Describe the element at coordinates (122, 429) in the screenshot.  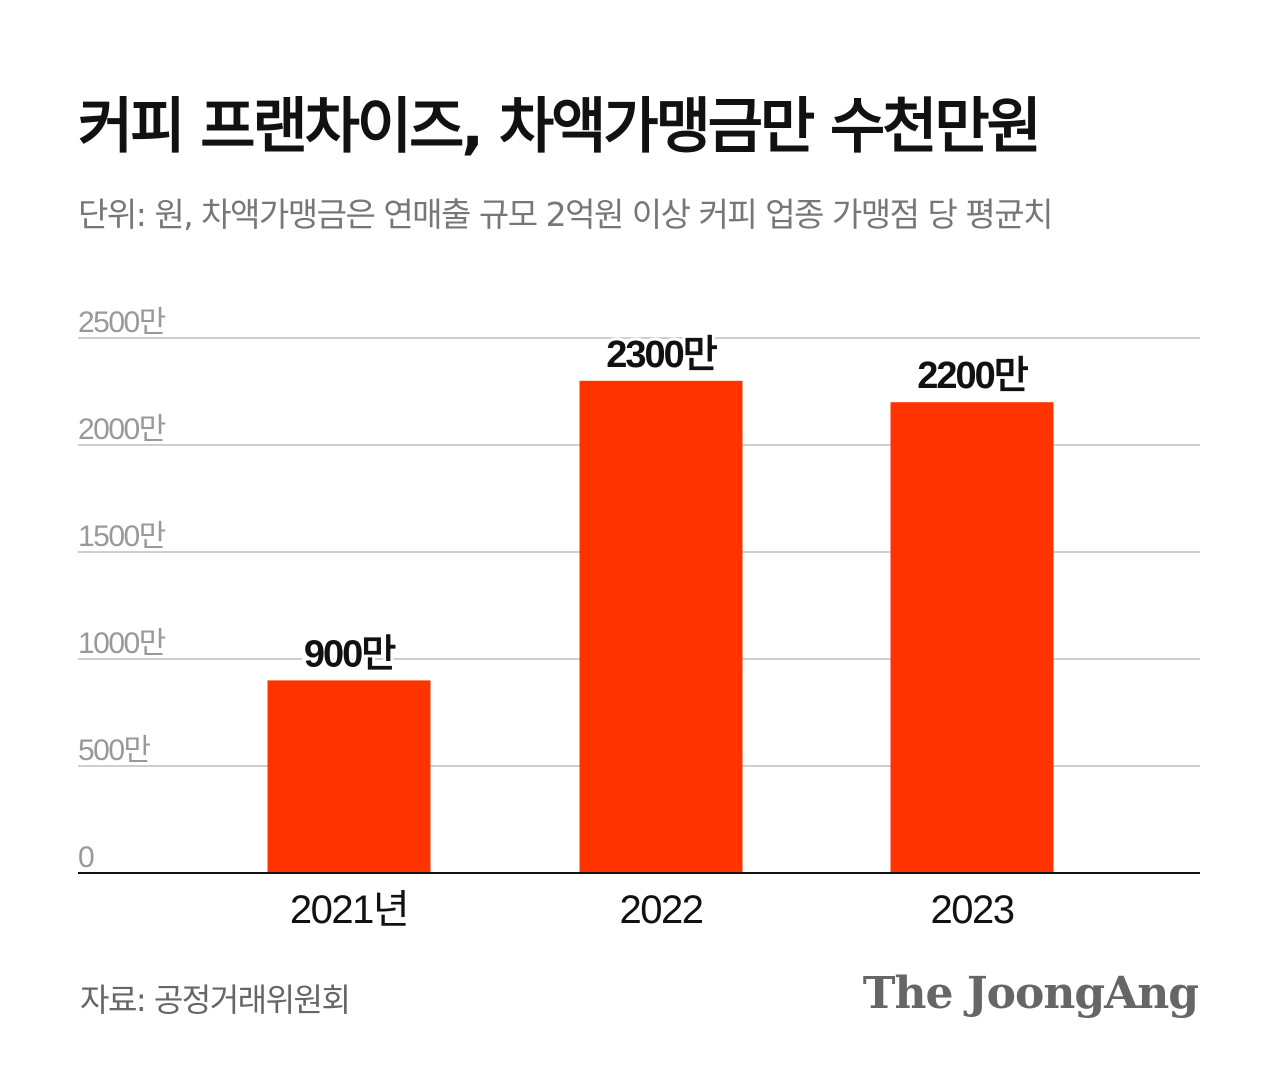
I see `y-tick-label: 2000만` at that location.